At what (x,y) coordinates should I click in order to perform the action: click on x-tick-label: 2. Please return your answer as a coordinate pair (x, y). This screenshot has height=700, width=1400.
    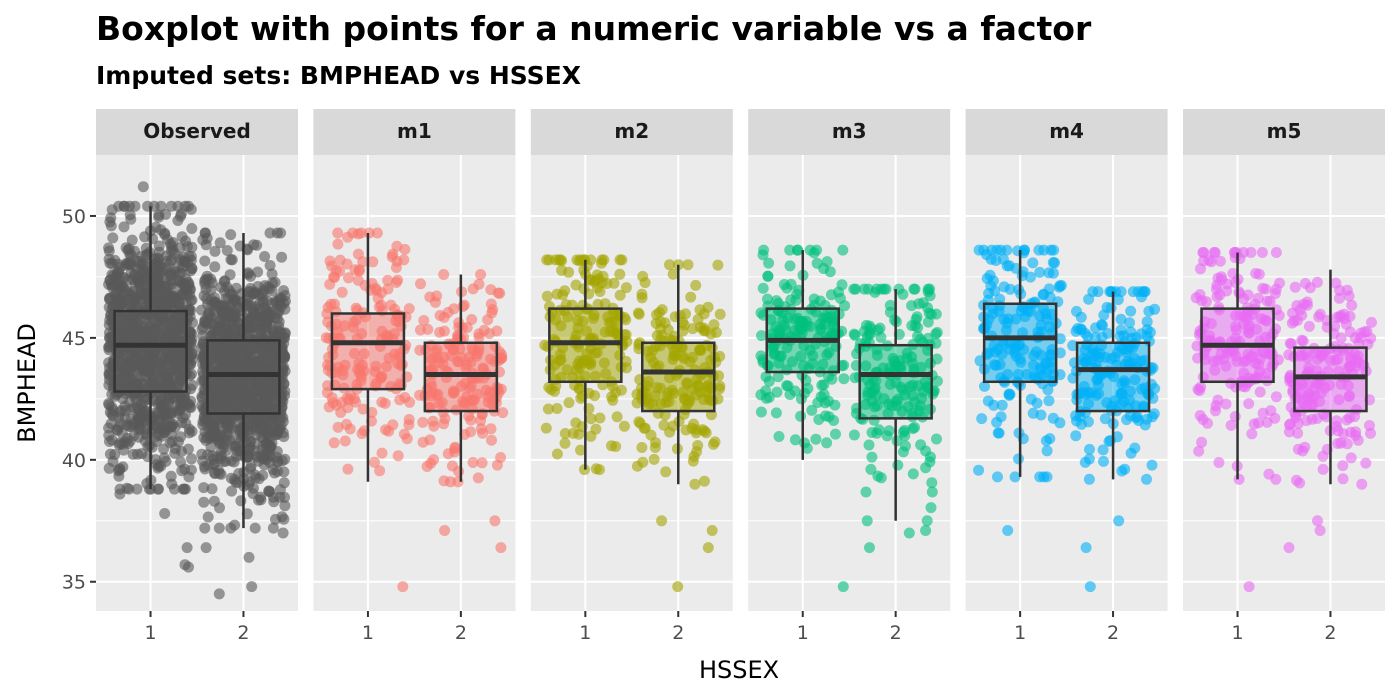
    Looking at the image, I should click on (678, 633).